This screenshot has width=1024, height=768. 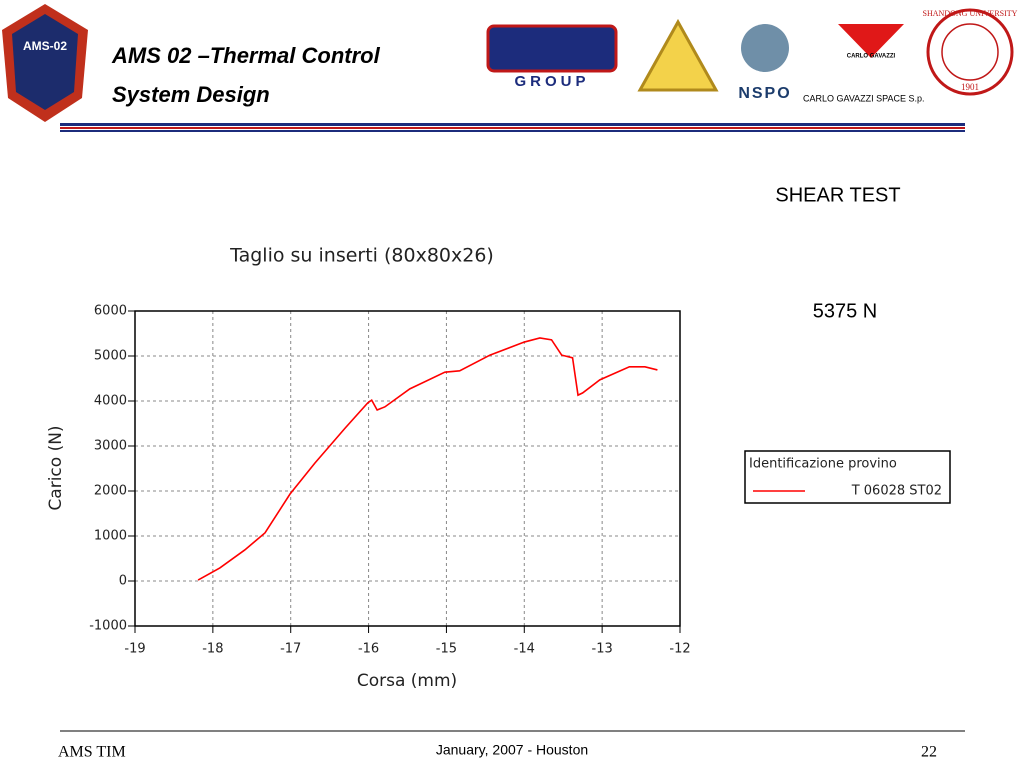 I want to click on y-tick-label: 5000, so click(x=110, y=356).